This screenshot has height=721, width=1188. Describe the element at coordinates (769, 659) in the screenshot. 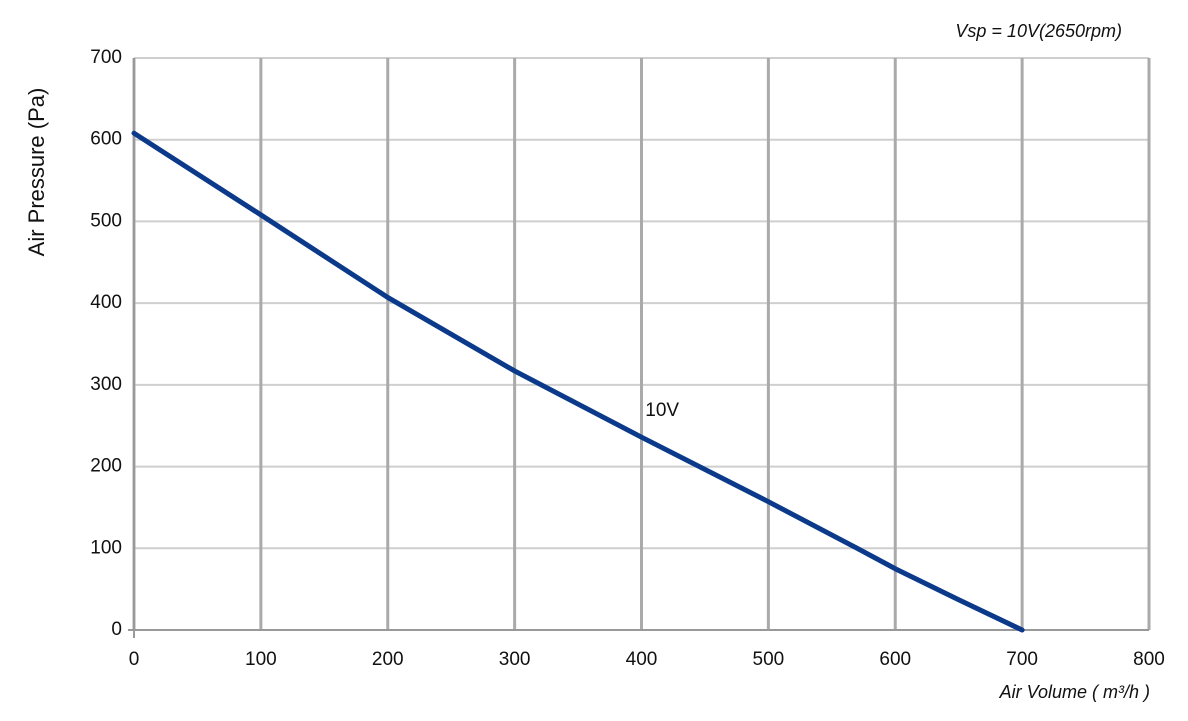

I see `x-tick-label: 500` at that location.